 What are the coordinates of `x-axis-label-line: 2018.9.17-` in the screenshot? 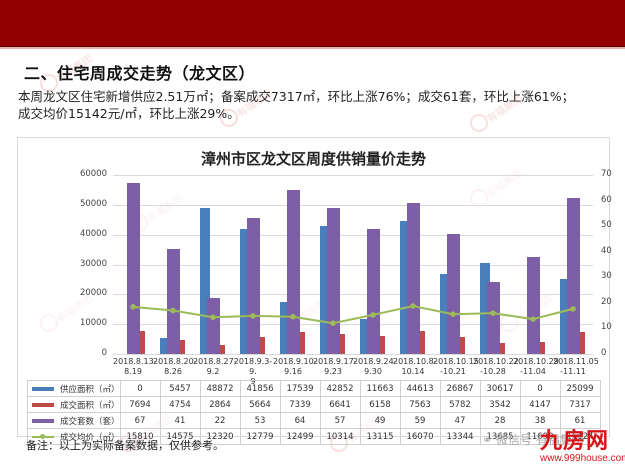 It's located at (335, 361).